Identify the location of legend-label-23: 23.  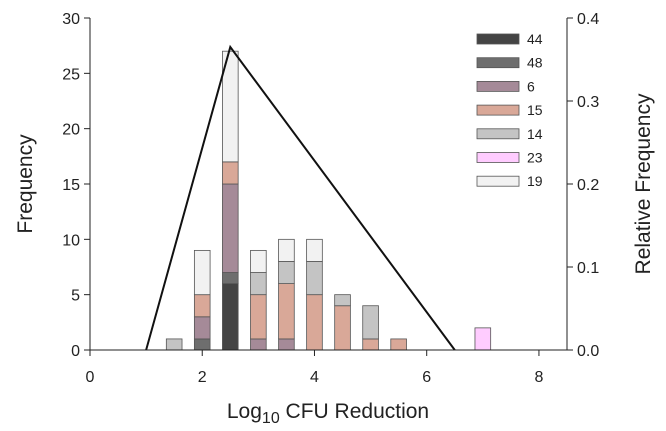
(535, 158).